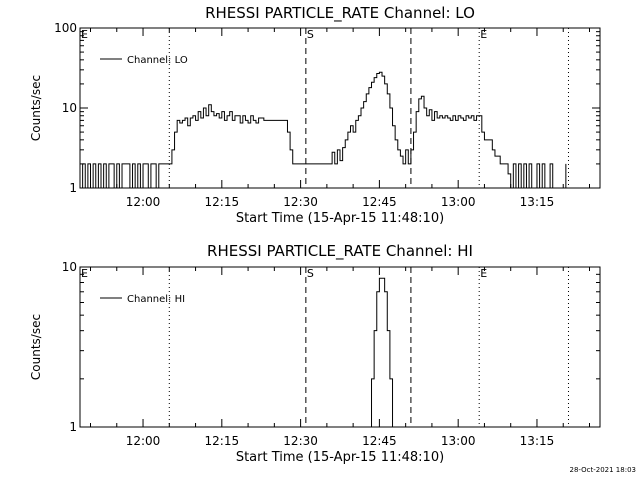 The width and height of the screenshot is (640, 480). I want to click on legend-label: Channel: HI, so click(156, 299).